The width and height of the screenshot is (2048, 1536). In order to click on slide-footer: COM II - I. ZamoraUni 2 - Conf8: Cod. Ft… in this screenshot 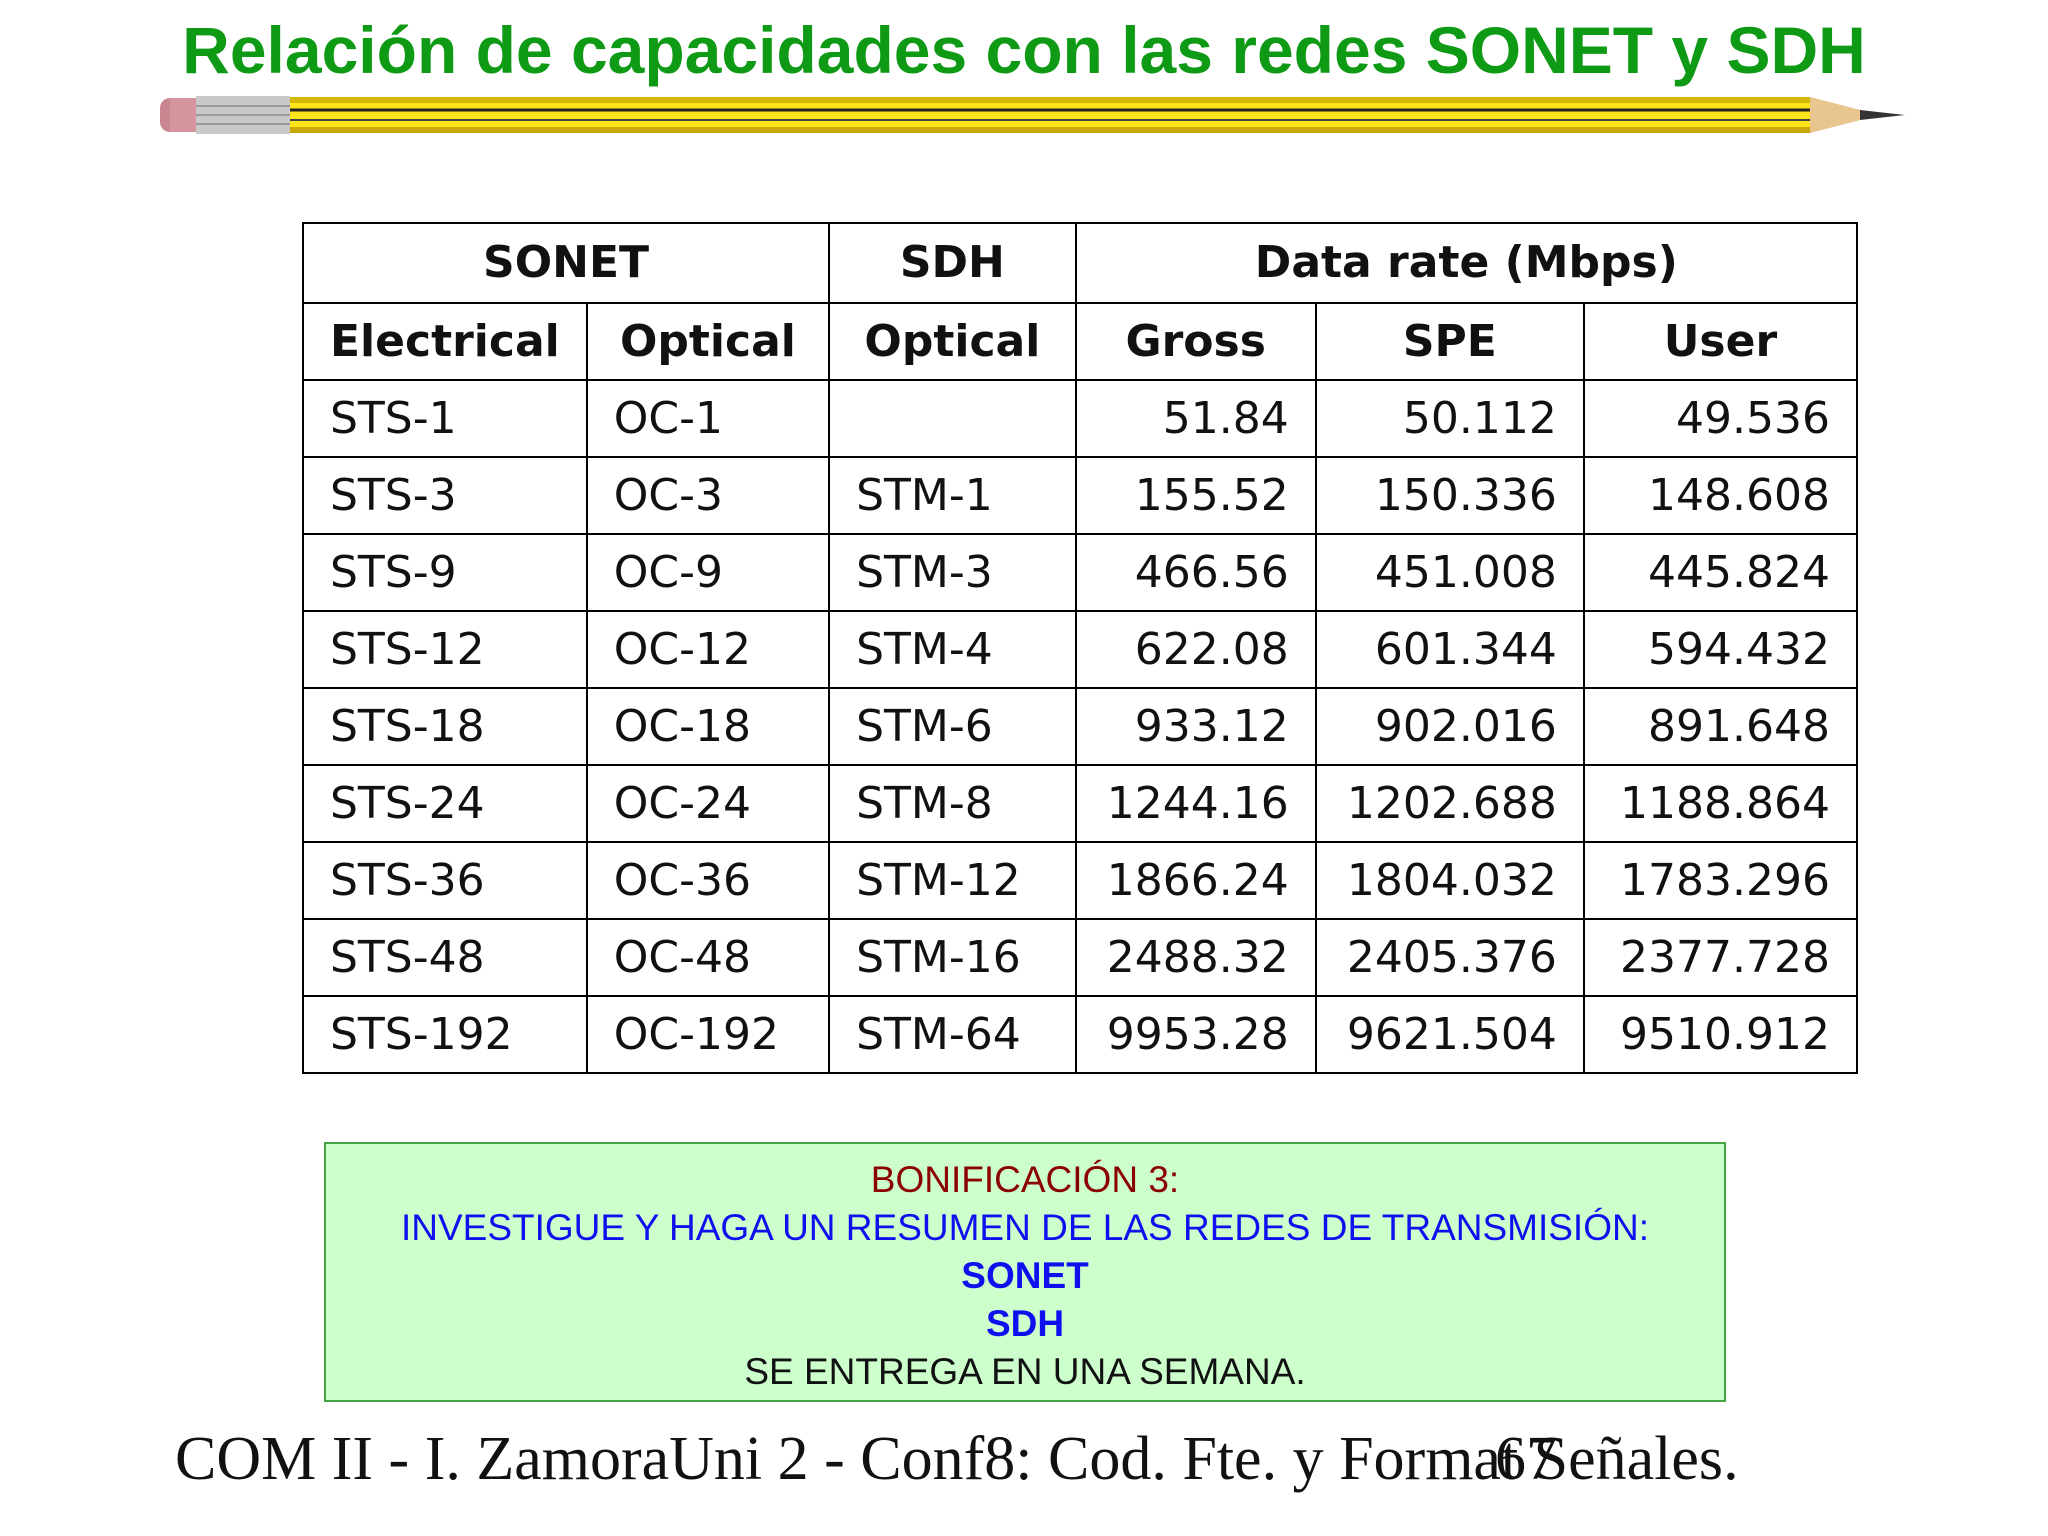, I will do `click(1075, 1464)`.